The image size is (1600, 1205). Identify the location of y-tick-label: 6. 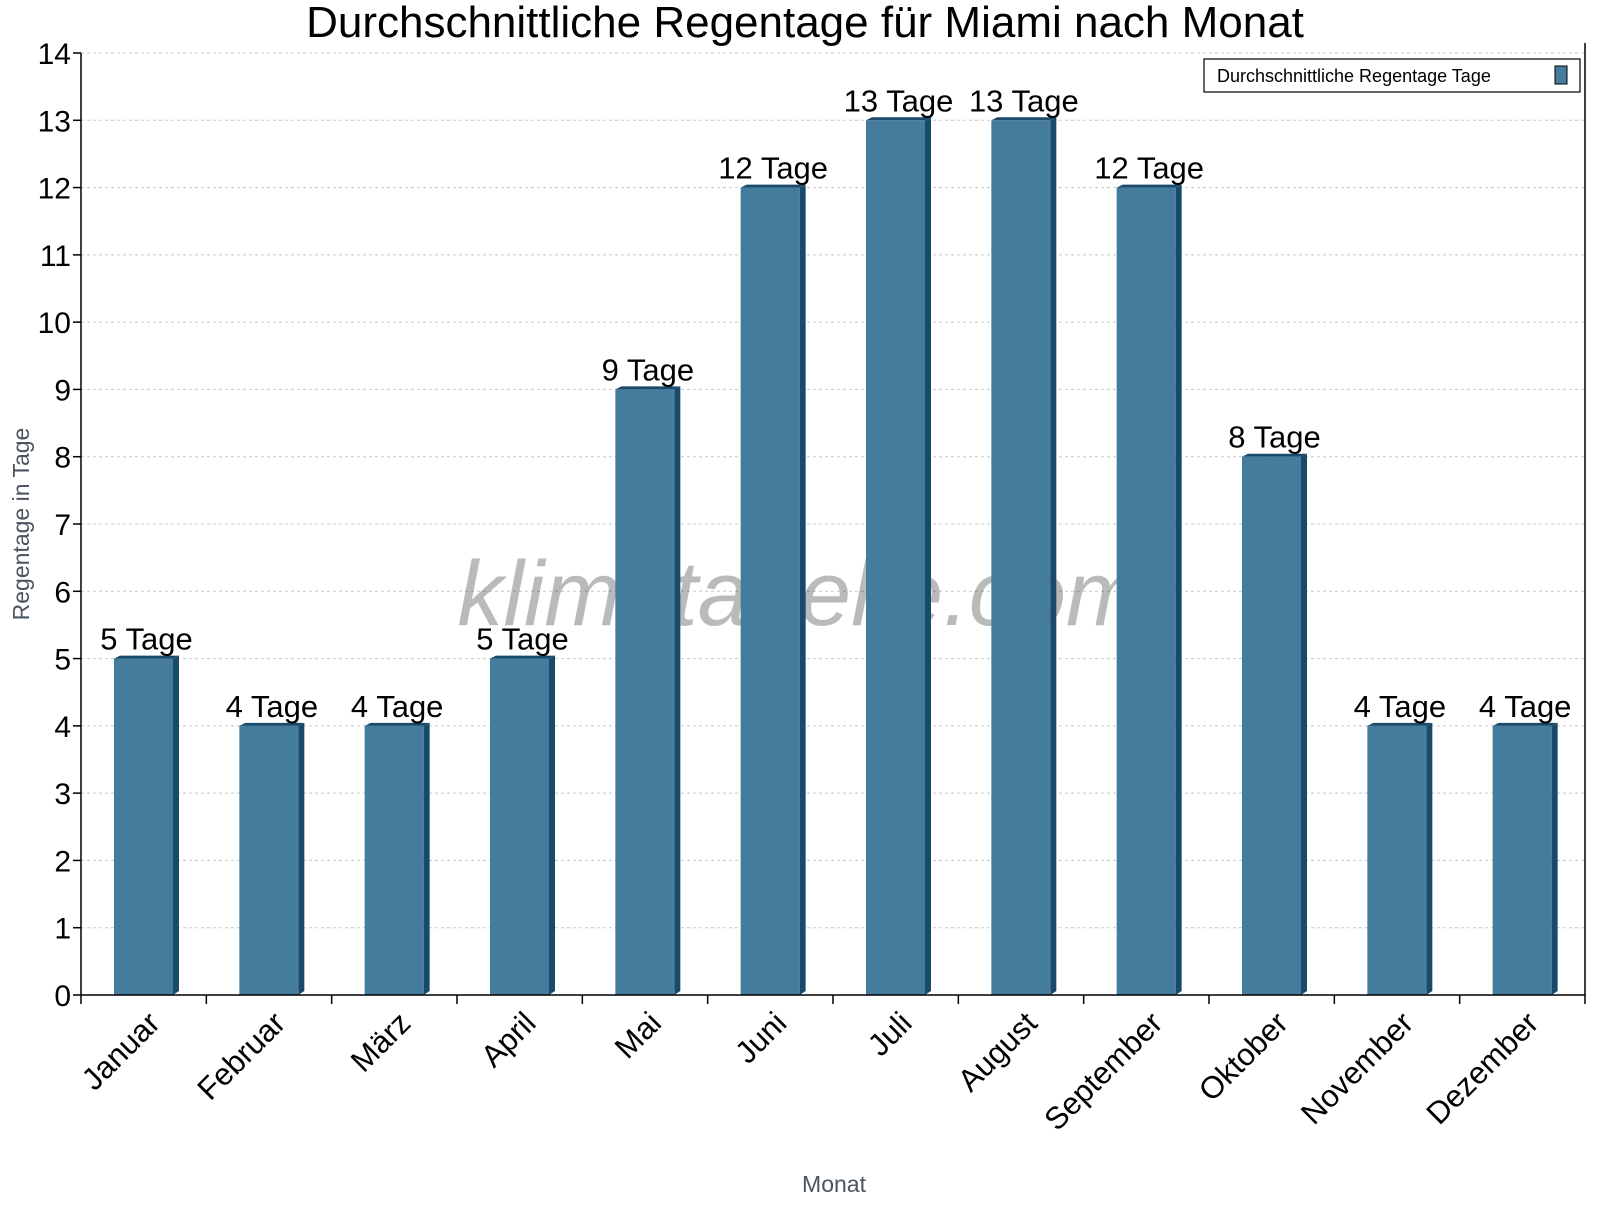
(62, 592).